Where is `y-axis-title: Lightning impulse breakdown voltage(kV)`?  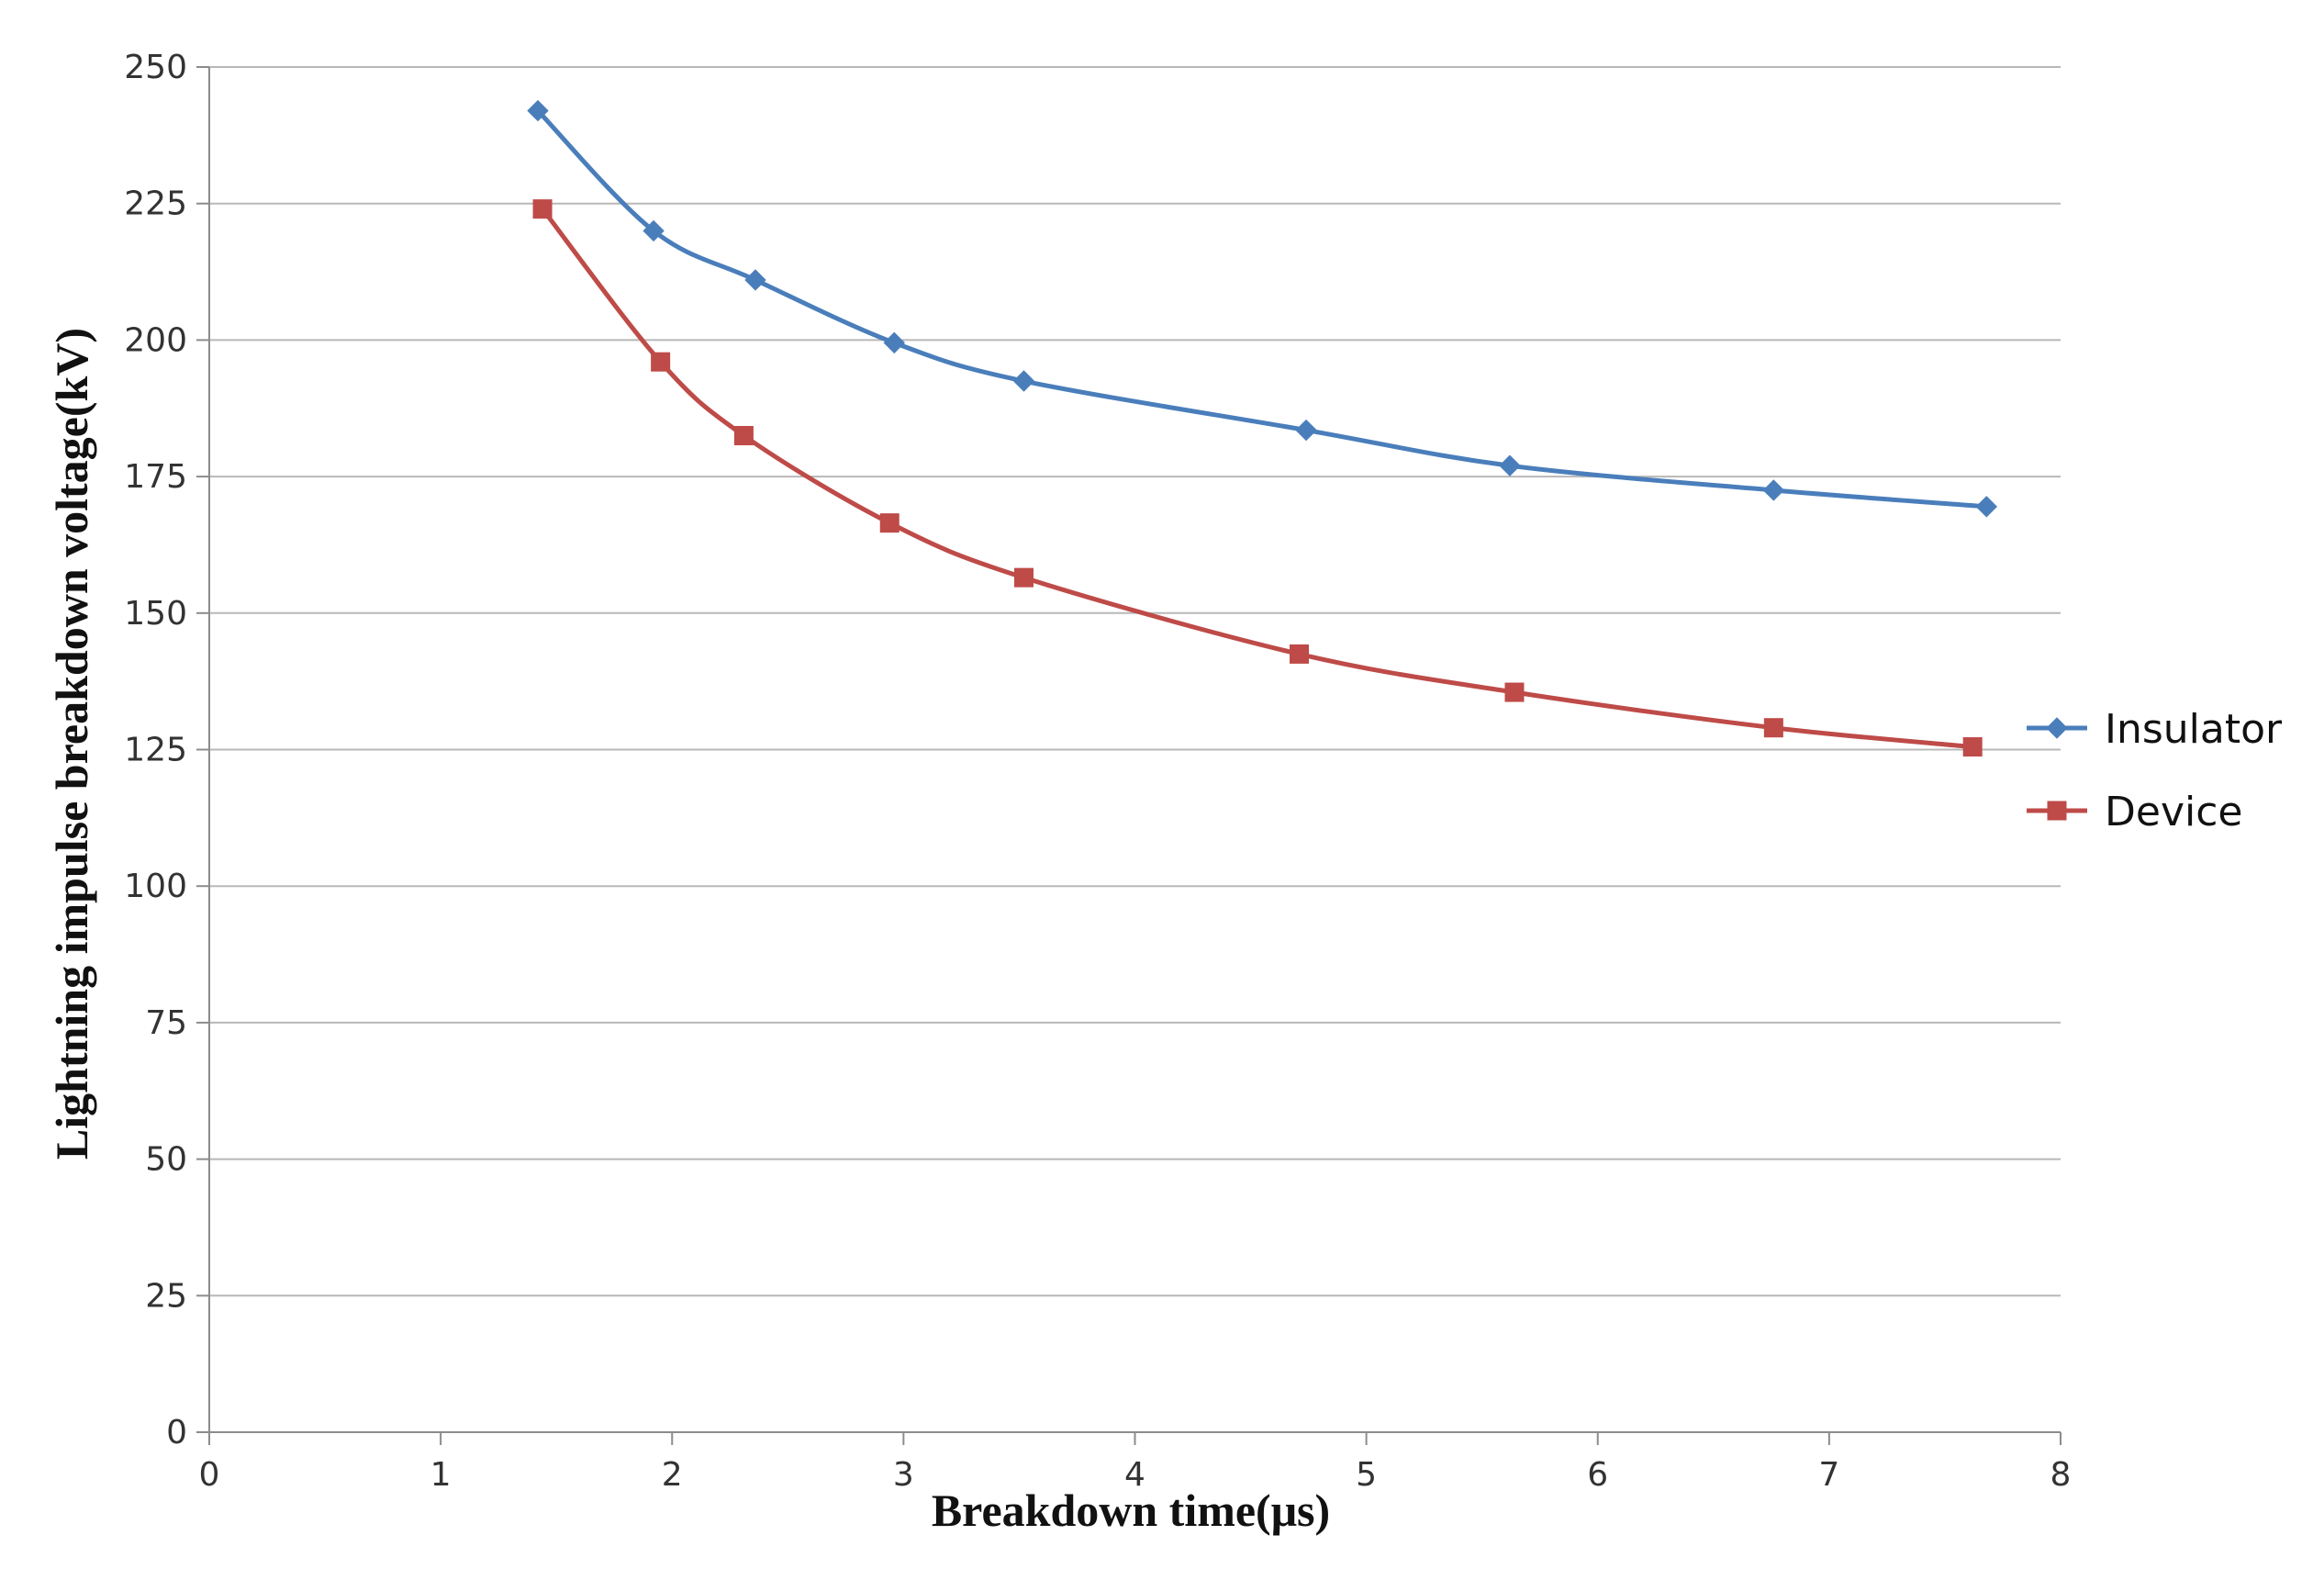 y-axis-title: Lightning impulse breakdown voltage(kV) is located at coordinates (71, 744).